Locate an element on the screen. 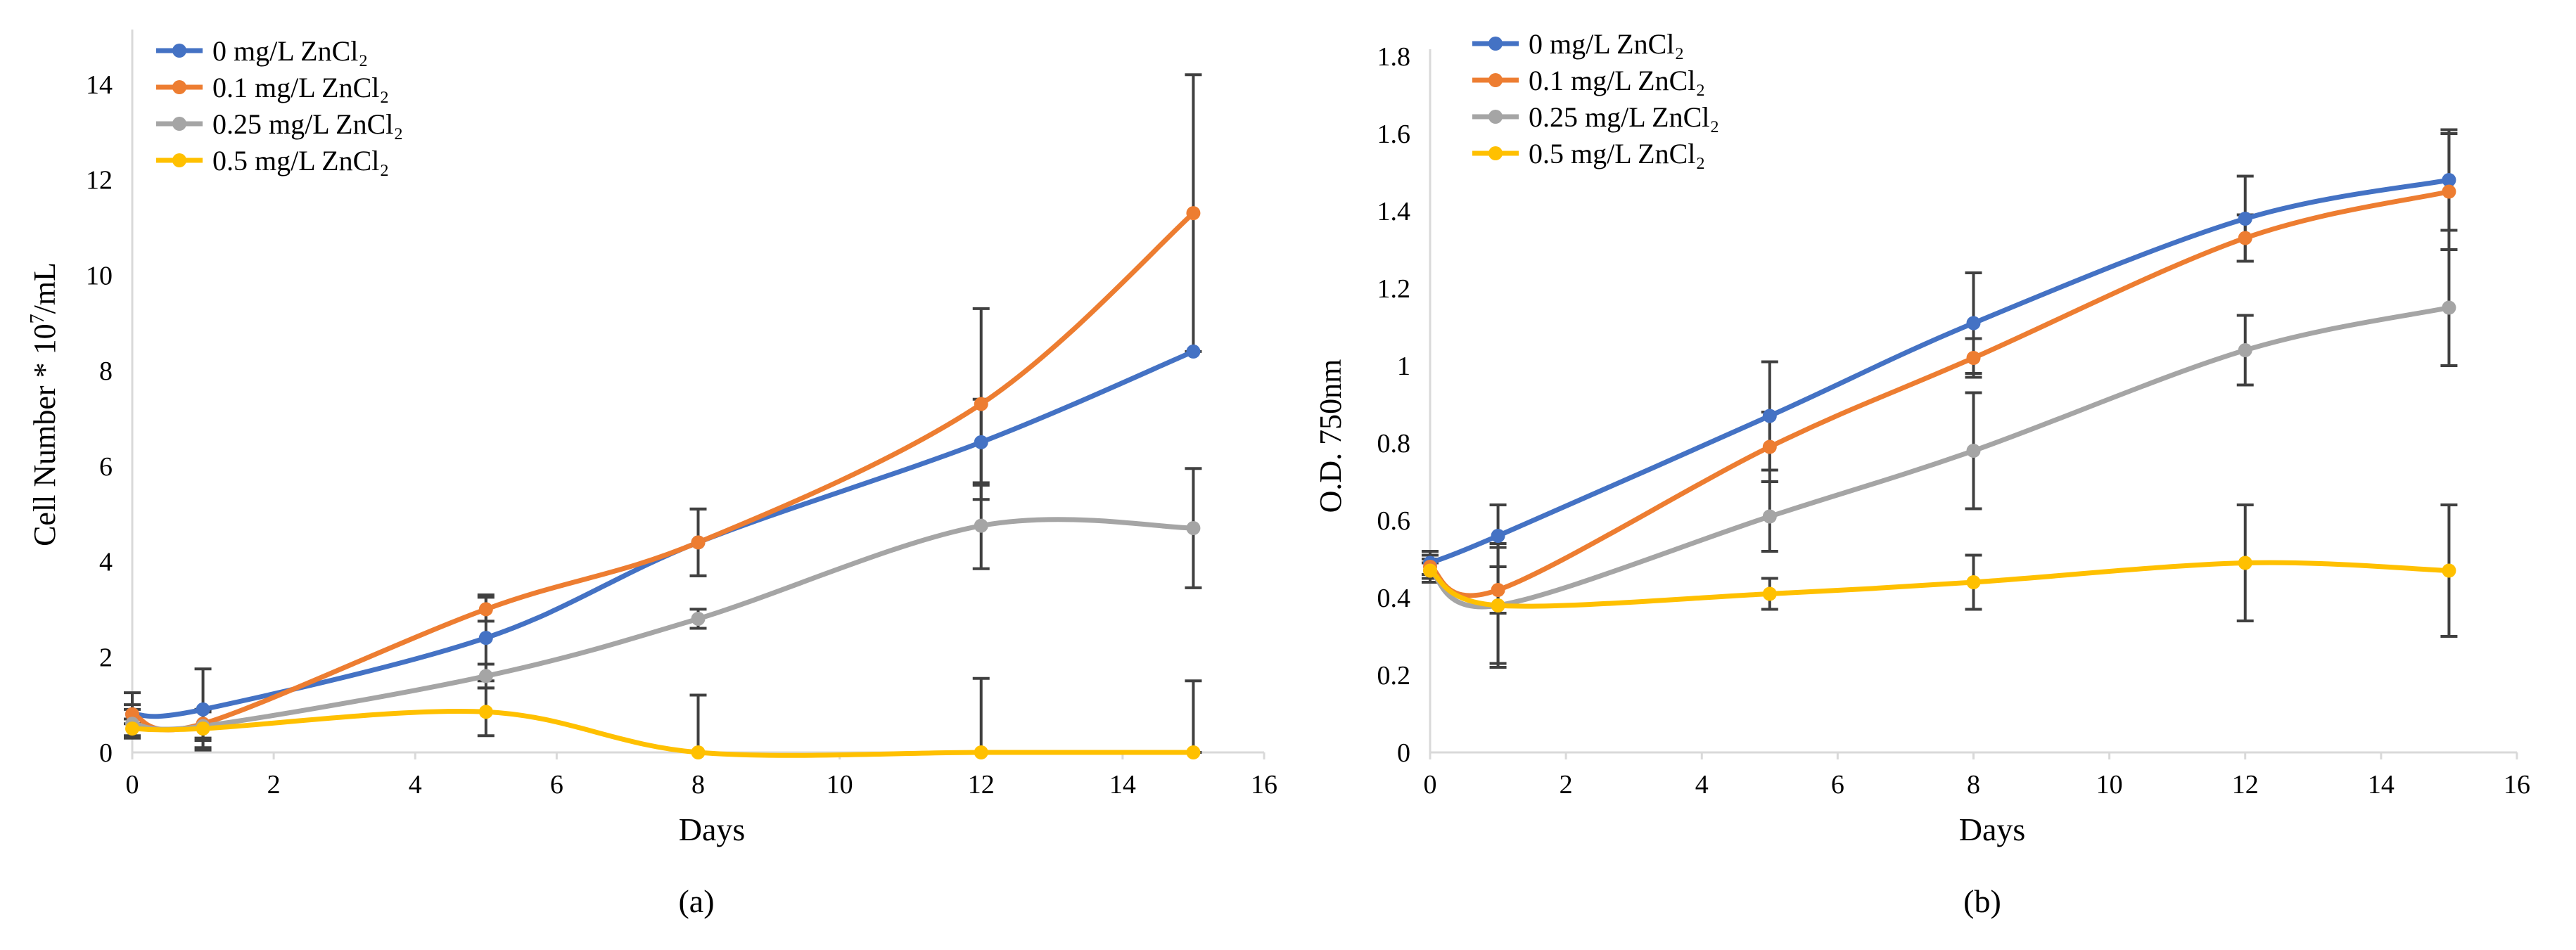 Image resolution: width=2576 pixels, height=950 pixels. y-tick-label: 1.4 is located at coordinates (1394, 212).